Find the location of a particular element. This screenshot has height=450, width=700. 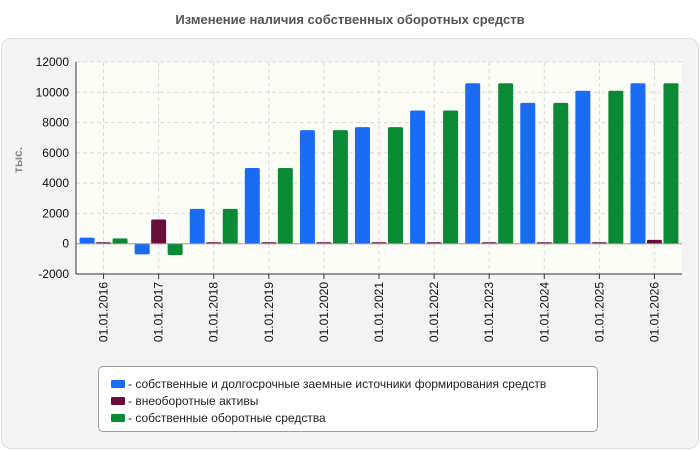

y-tick-label: 4000 is located at coordinates (55, 183).